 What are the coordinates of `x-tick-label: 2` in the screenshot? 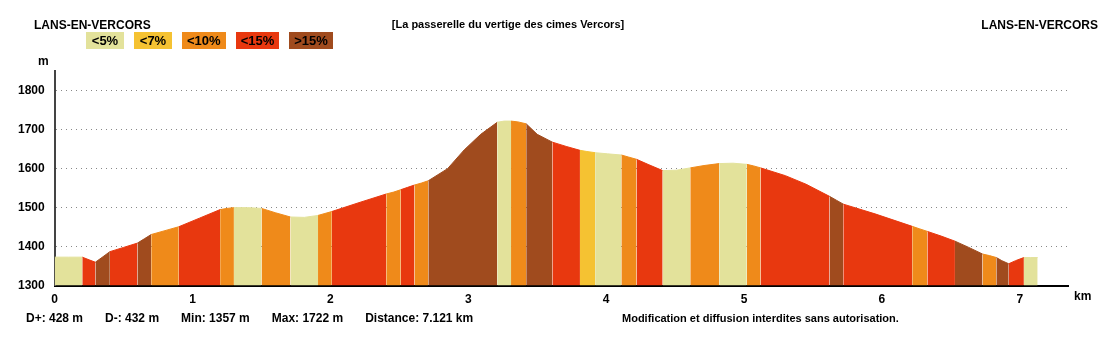 It's located at (331, 299).